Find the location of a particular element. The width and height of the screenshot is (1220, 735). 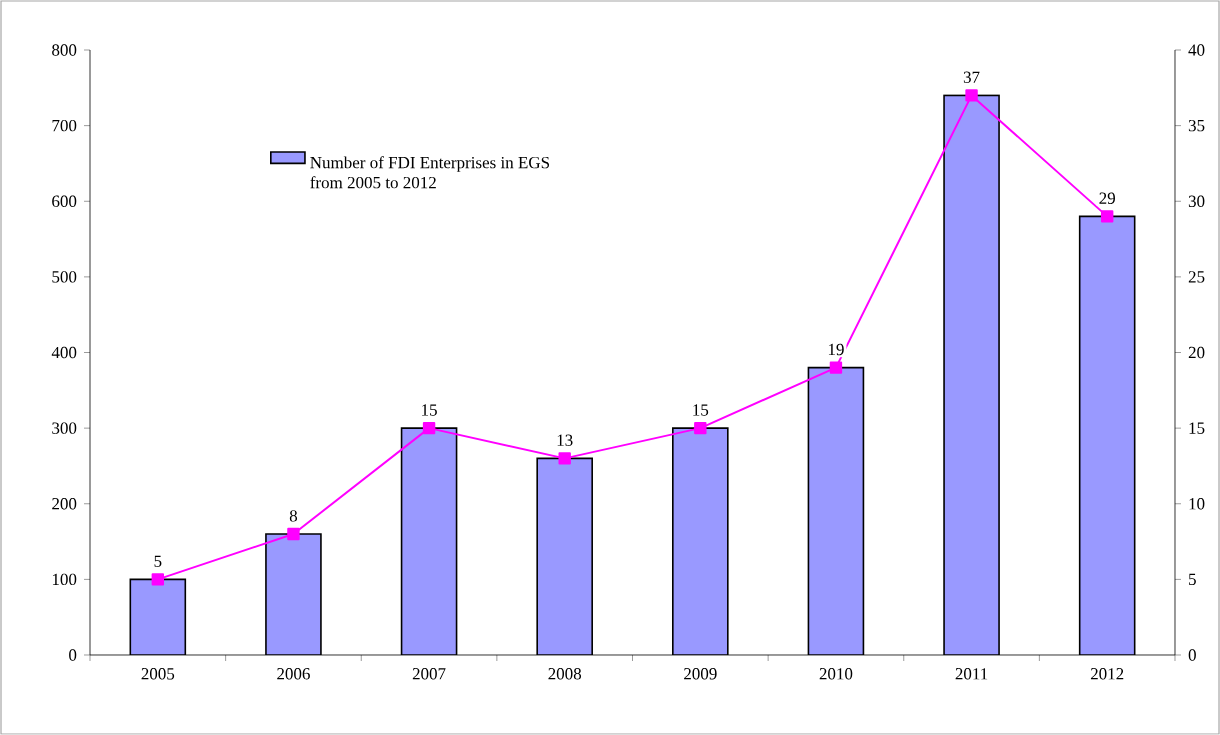

data-label: 29 is located at coordinates (1107, 198).